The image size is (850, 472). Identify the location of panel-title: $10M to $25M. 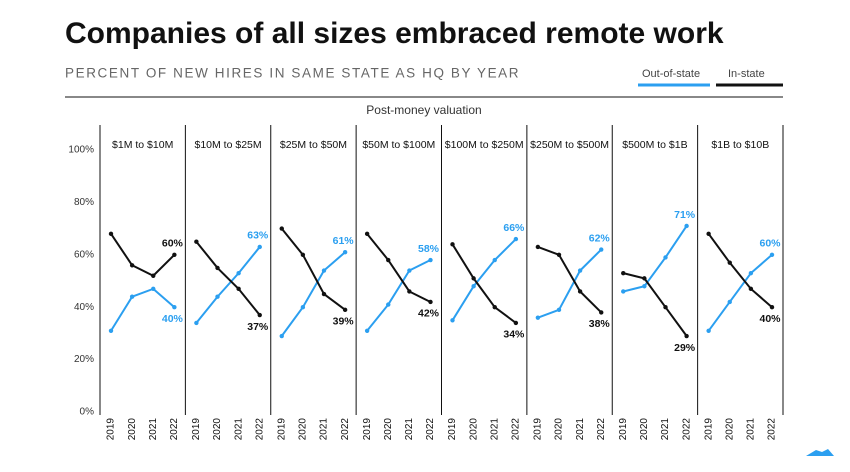
(228, 145).